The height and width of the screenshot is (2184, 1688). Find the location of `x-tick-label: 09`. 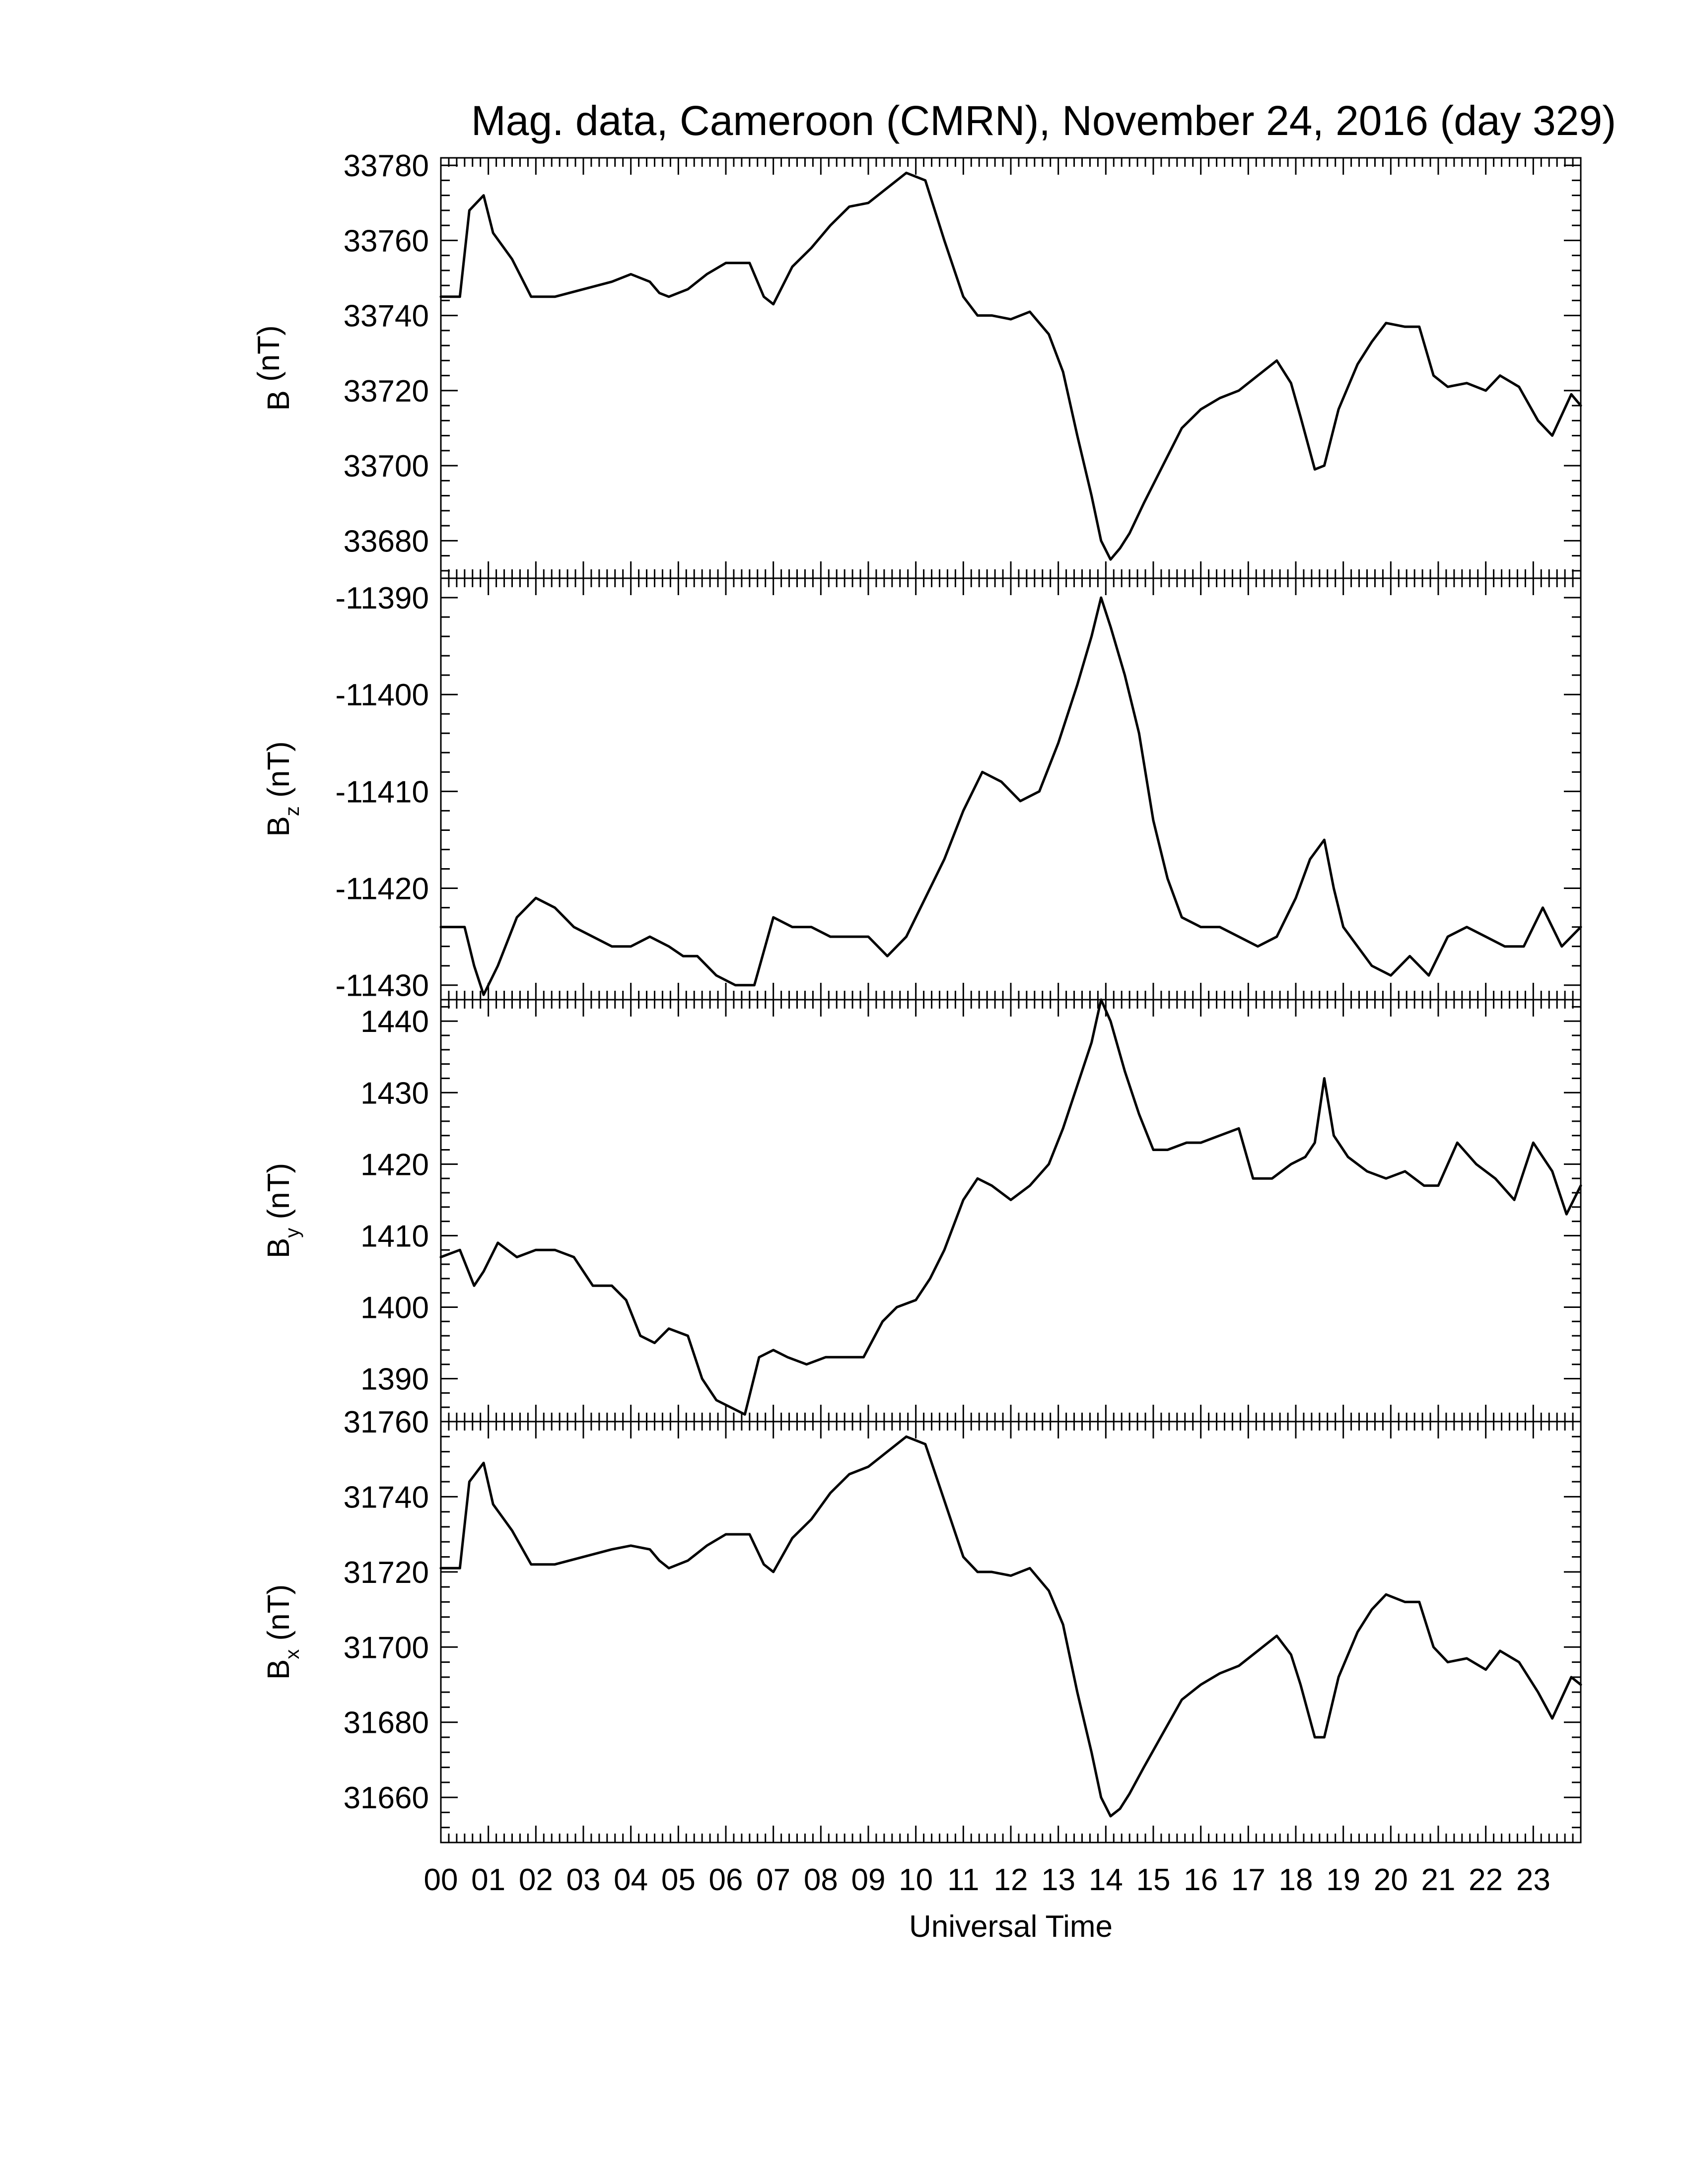

x-tick-label: 09 is located at coordinates (868, 1880).